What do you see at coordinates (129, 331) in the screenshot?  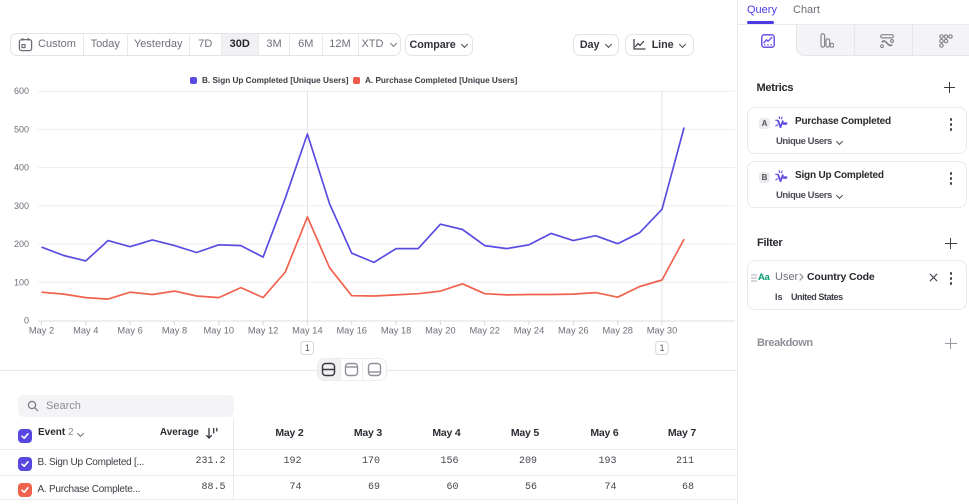 I see `svg-text: May 6` at bounding box center [129, 331].